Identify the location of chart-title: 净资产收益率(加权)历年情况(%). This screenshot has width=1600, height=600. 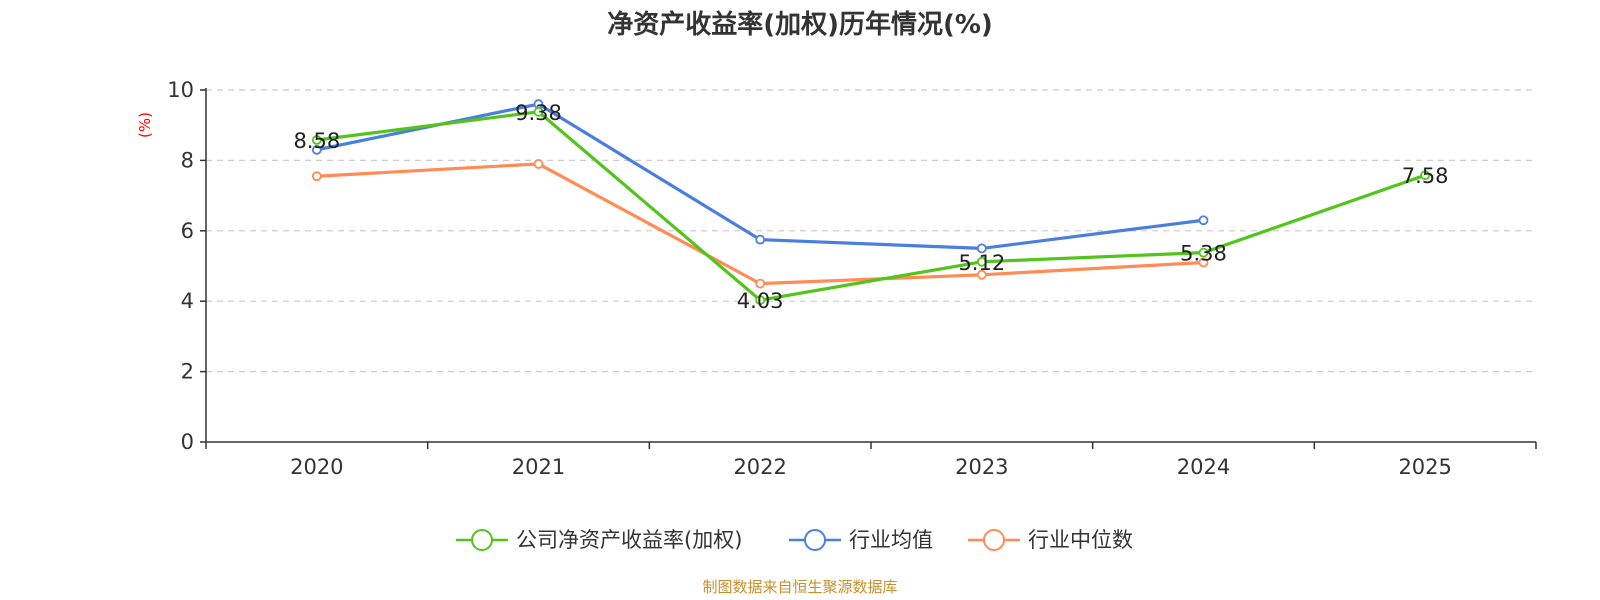
(800, 24).